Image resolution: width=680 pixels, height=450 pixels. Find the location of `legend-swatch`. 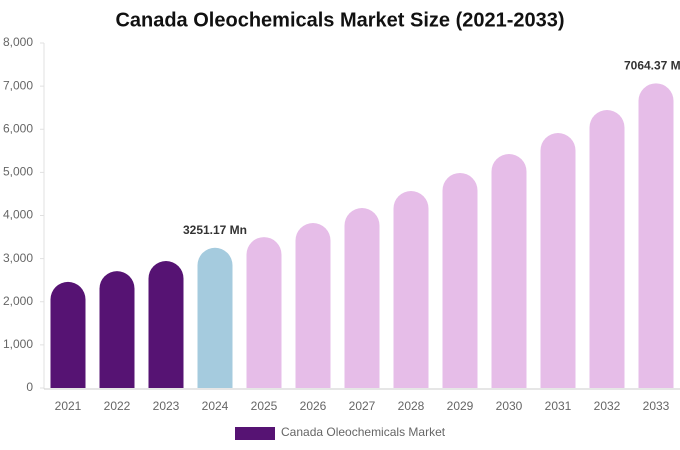

legend-swatch is located at coordinates (255, 433).